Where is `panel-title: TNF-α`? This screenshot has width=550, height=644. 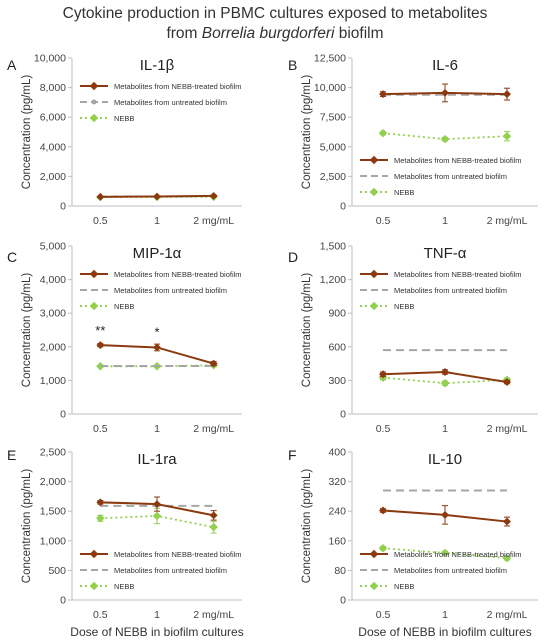 panel-title: TNF-α is located at coordinates (445, 253).